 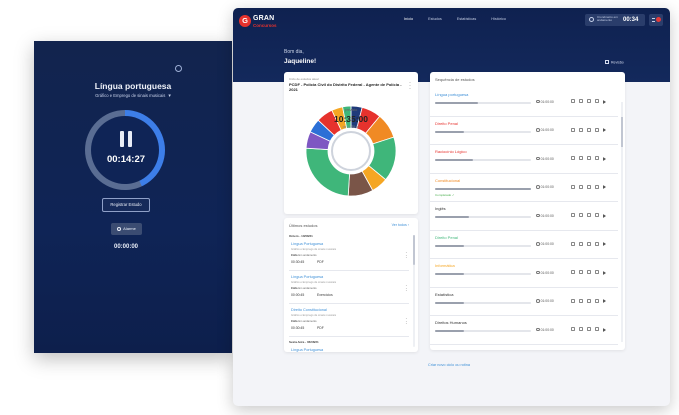 I want to click on create-cycle-link: Criar novo ciclo ou rotina, so click(x=449, y=365).